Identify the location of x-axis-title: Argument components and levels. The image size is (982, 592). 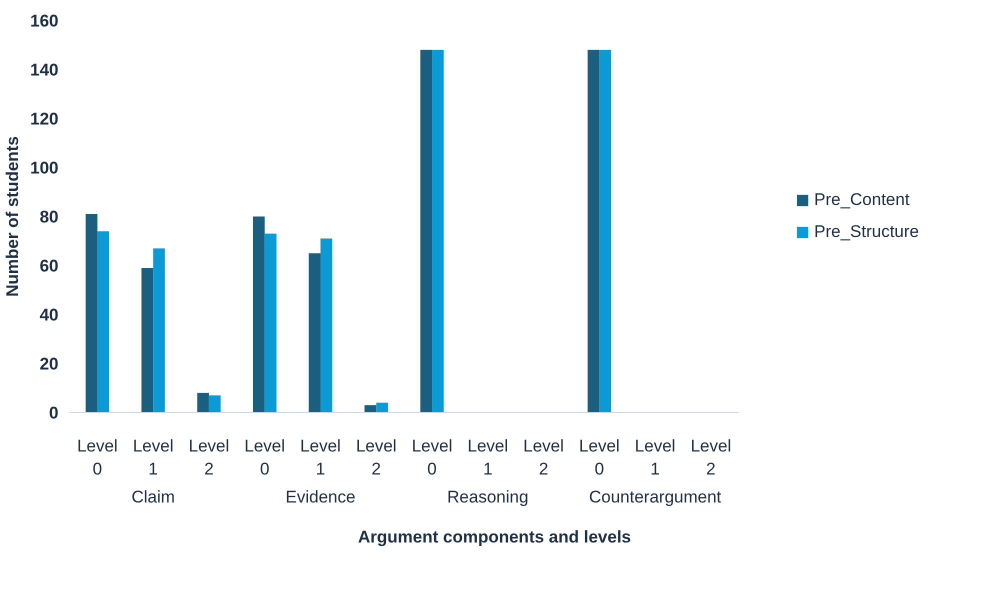
(494, 537).